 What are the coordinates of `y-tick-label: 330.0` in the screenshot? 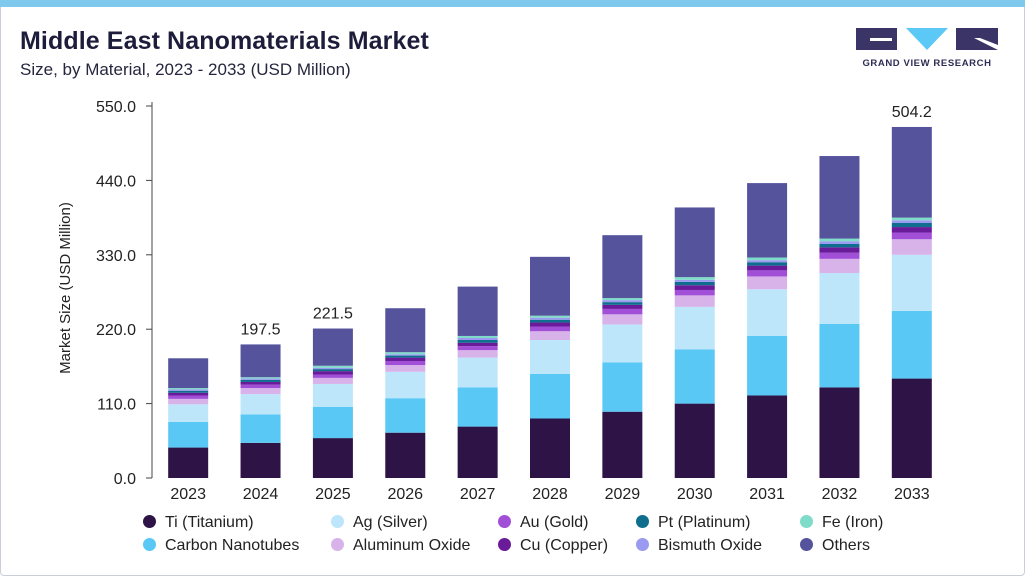 It's located at (116, 256).